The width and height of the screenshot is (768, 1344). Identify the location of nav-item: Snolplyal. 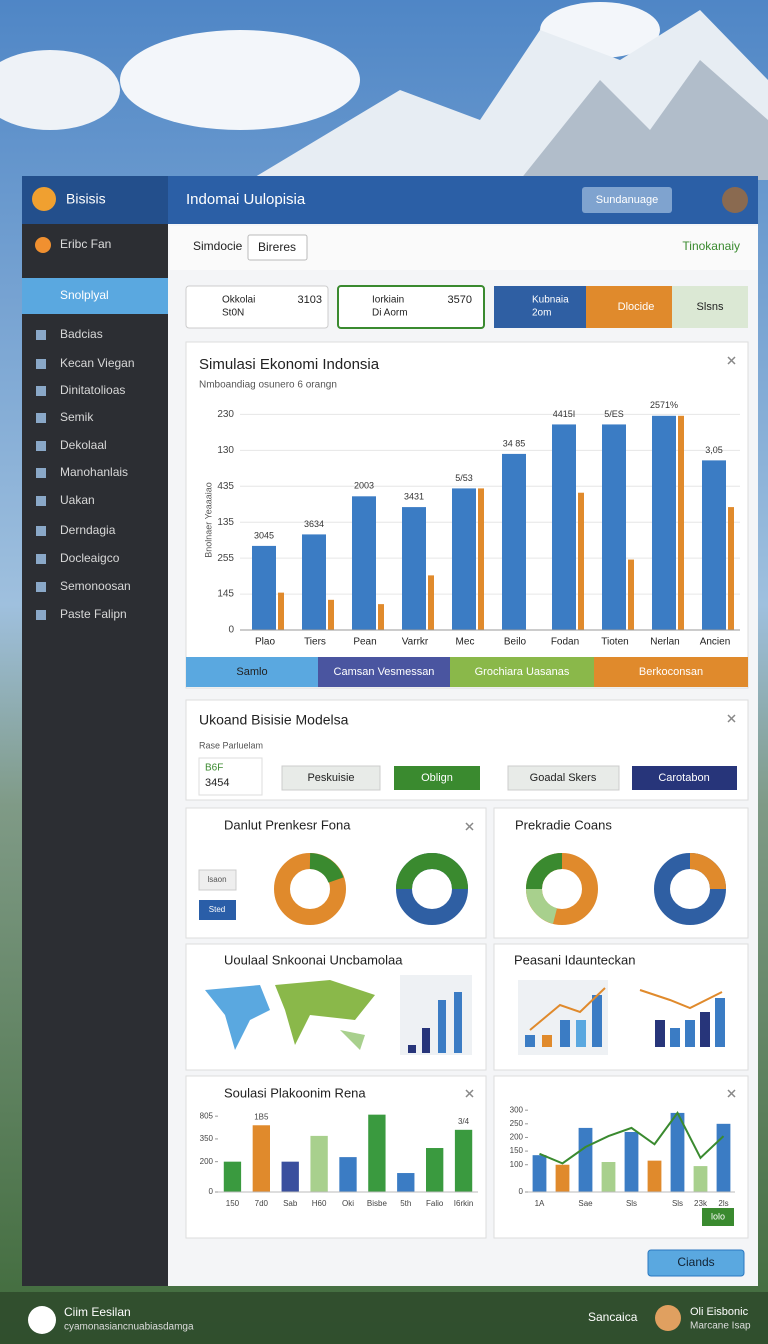
(84, 295).